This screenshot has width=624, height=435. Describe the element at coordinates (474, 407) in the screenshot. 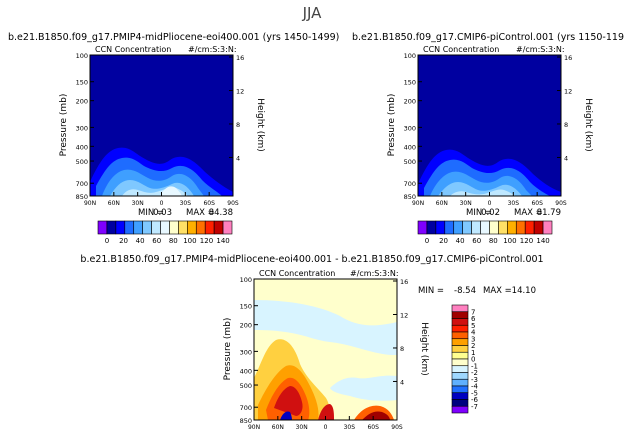

I see `colorbar-label: -7` at that location.